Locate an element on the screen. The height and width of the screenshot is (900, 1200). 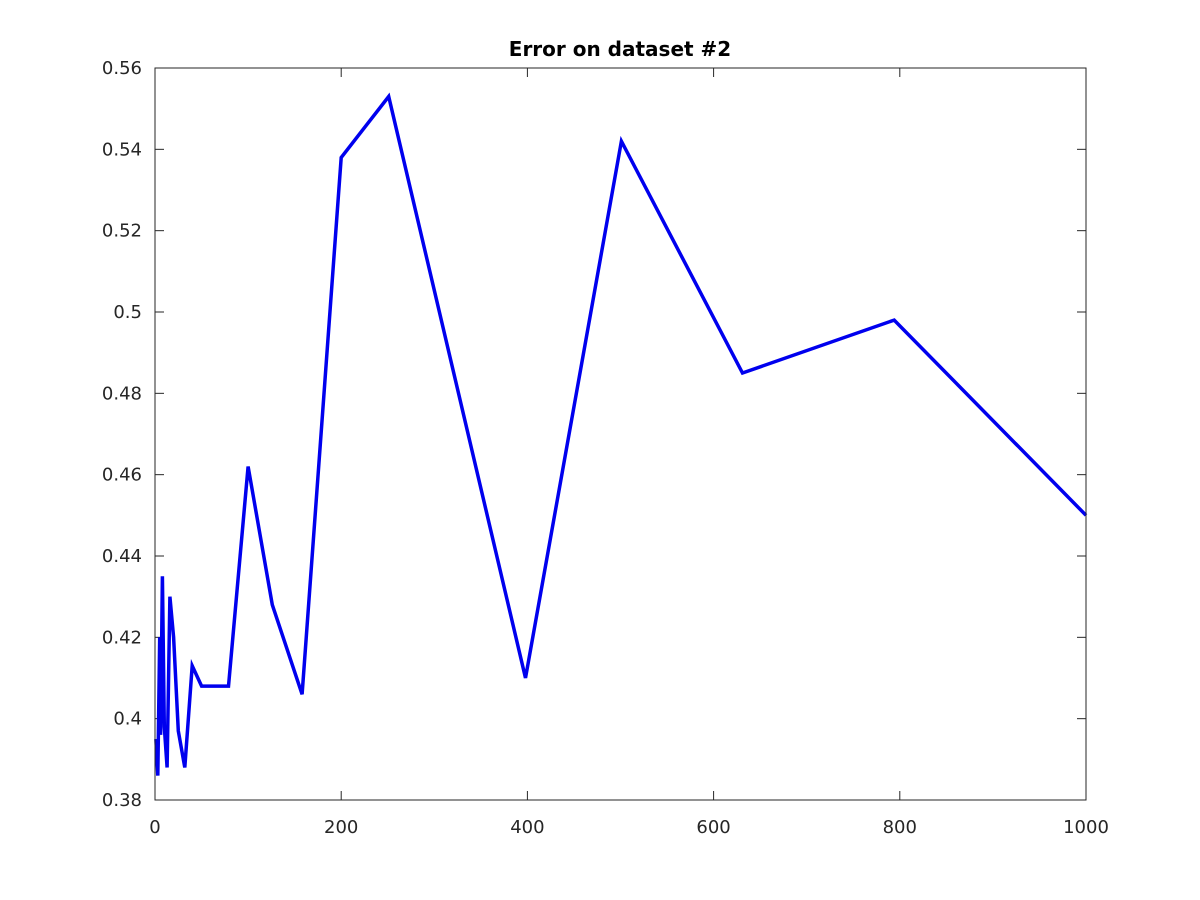
x-tick-label: 200 is located at coordinates (341, 827).